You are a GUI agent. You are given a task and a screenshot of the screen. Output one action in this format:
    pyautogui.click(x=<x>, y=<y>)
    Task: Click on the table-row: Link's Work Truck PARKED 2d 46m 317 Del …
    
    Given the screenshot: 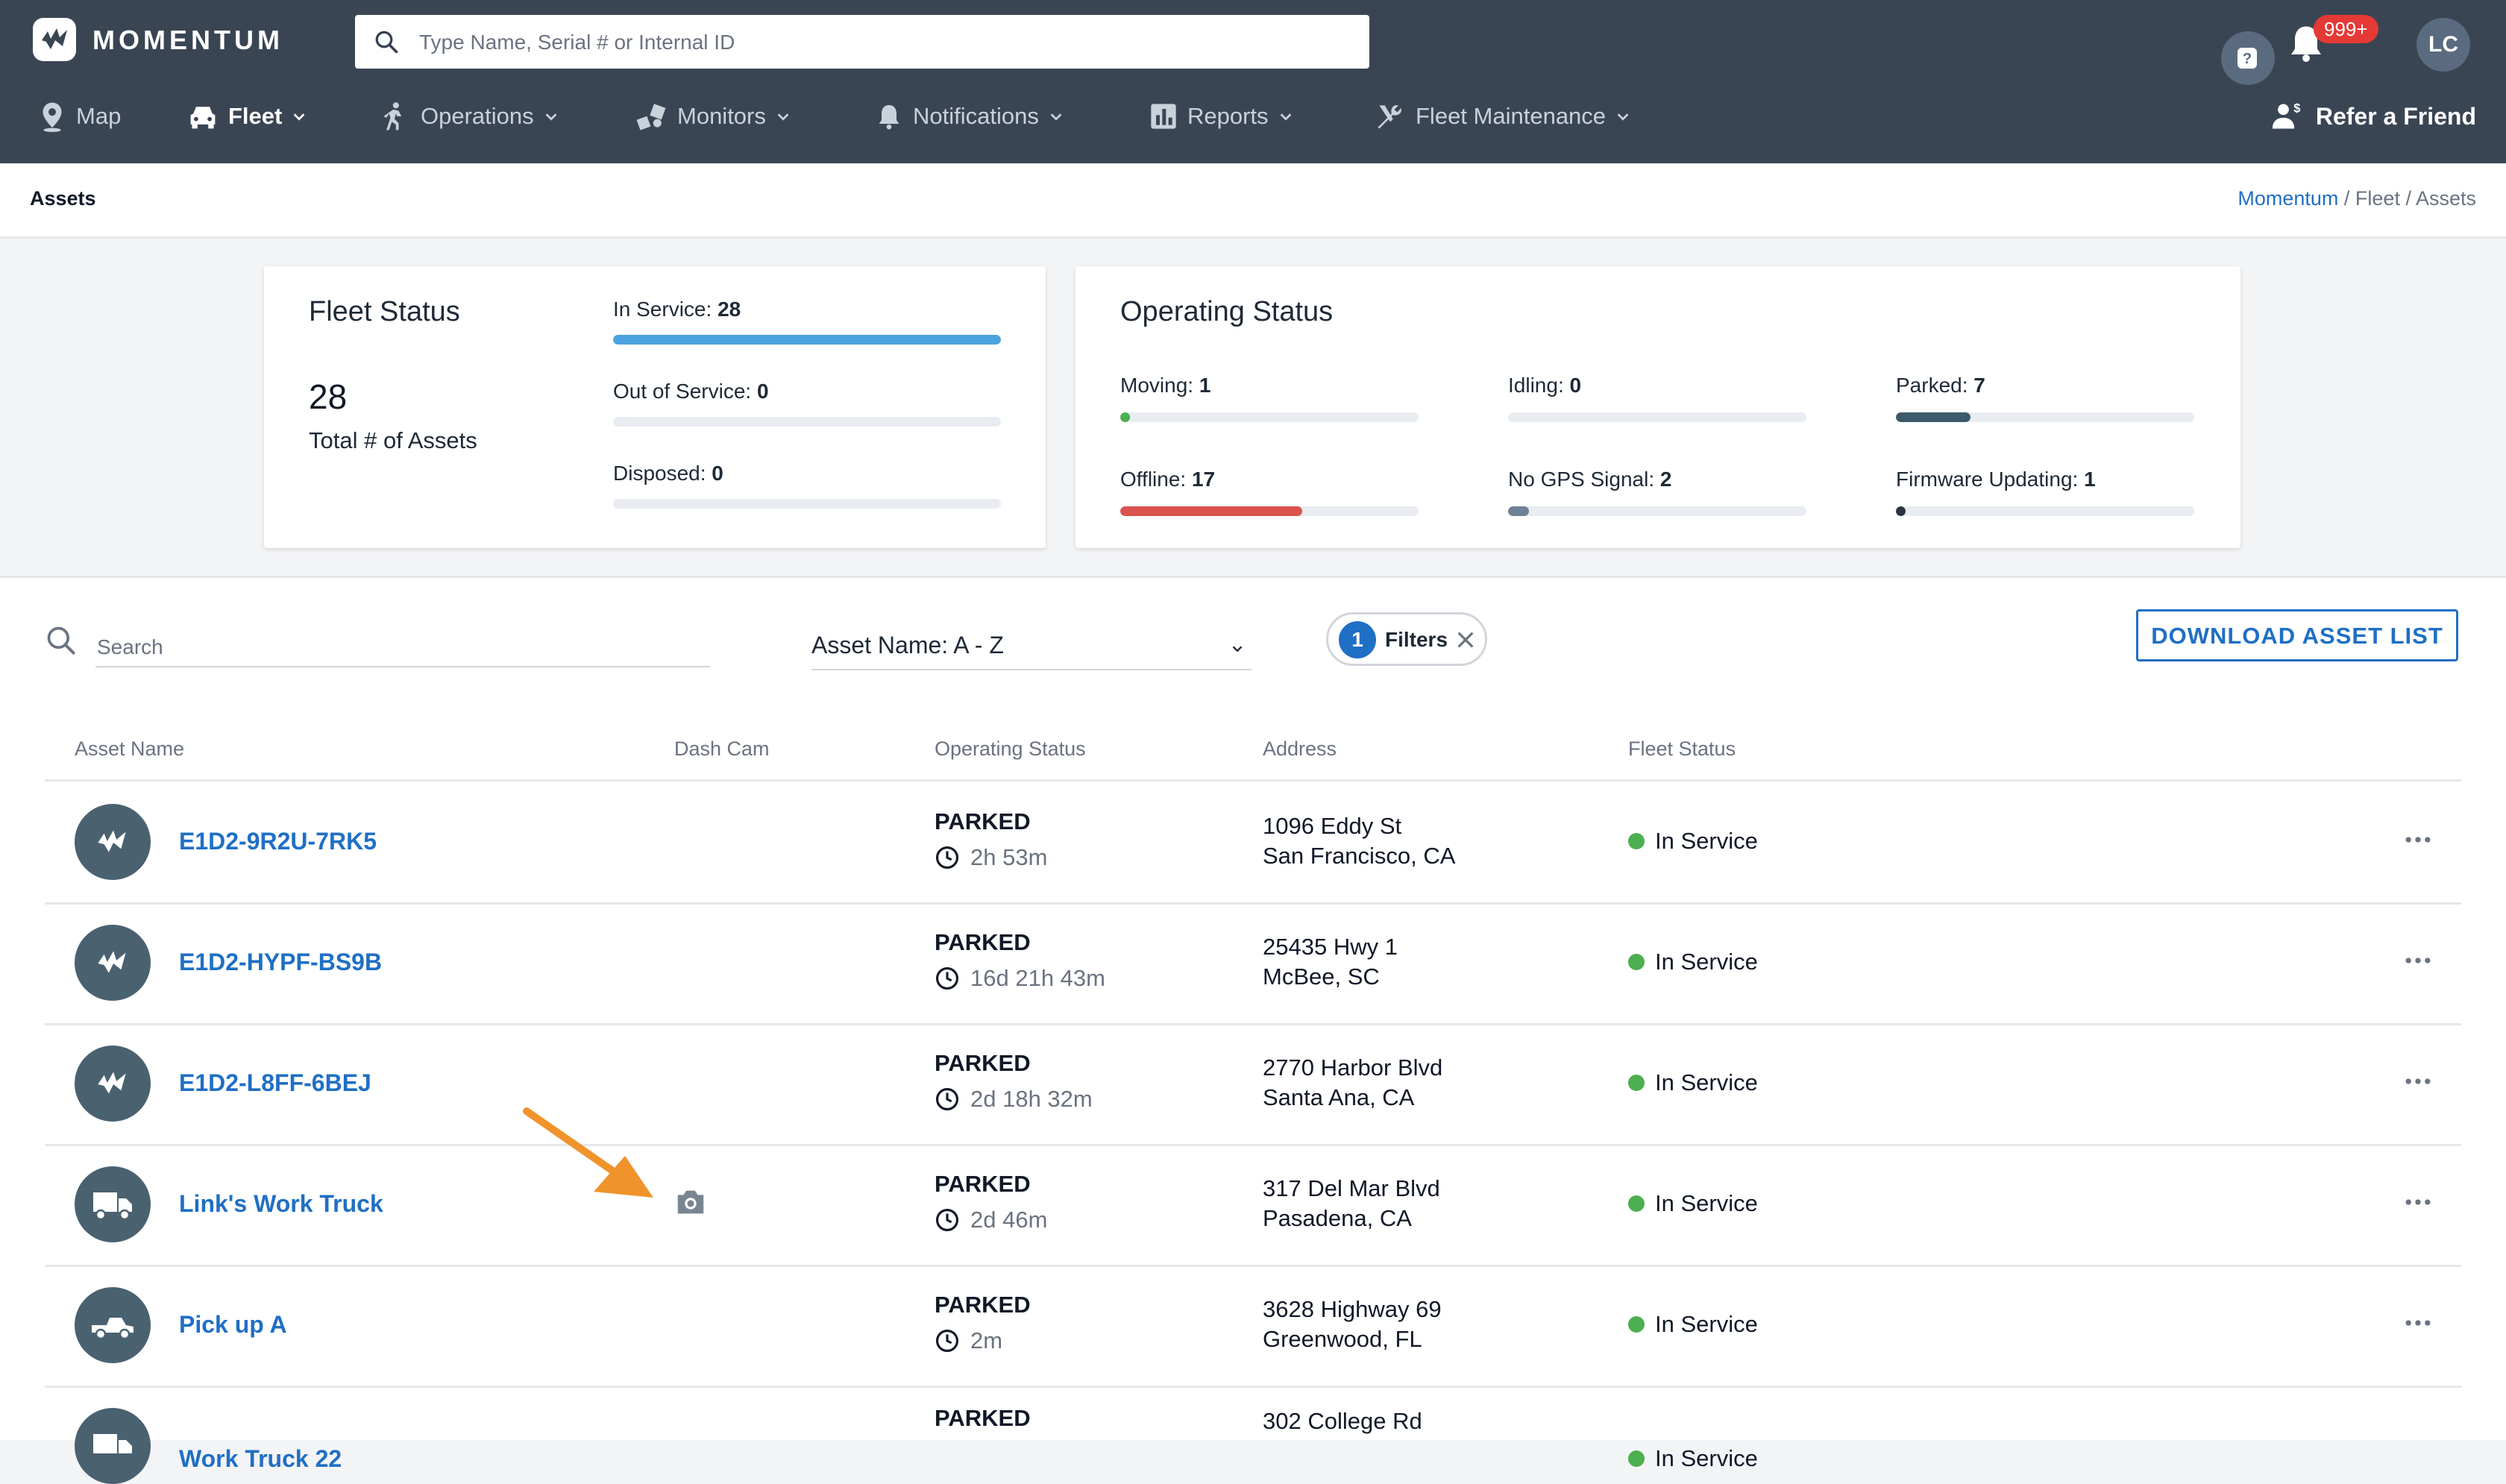 What is the action you would take?
    pyautogui.click(x=1253, y=1206)
    